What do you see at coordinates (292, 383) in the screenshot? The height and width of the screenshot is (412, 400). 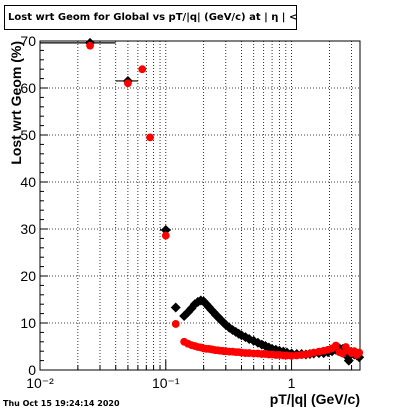 I see `x-tick-label: 1` at bounding box center [292, 383].